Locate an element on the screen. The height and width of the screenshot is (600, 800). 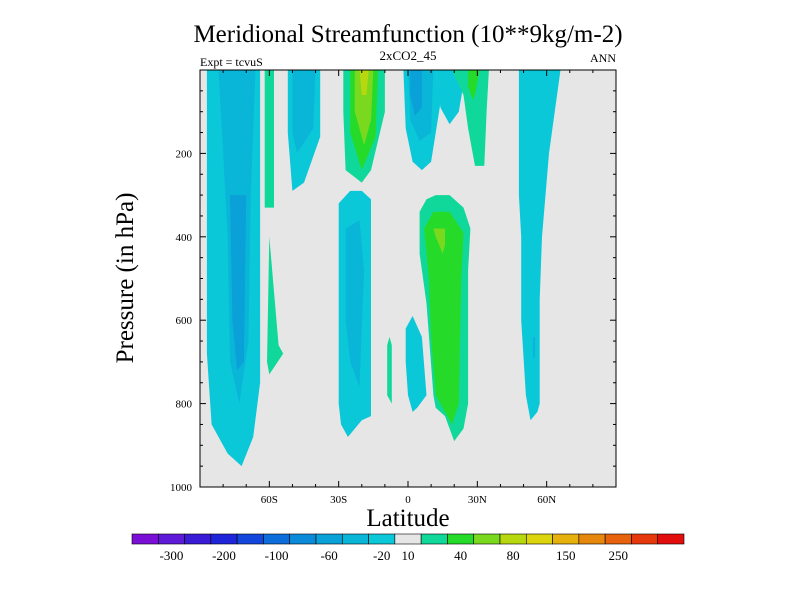
colorbar: -300 -200 -100 -60 -20 10 40 80 150 250 is located at coordinates (408, 548).